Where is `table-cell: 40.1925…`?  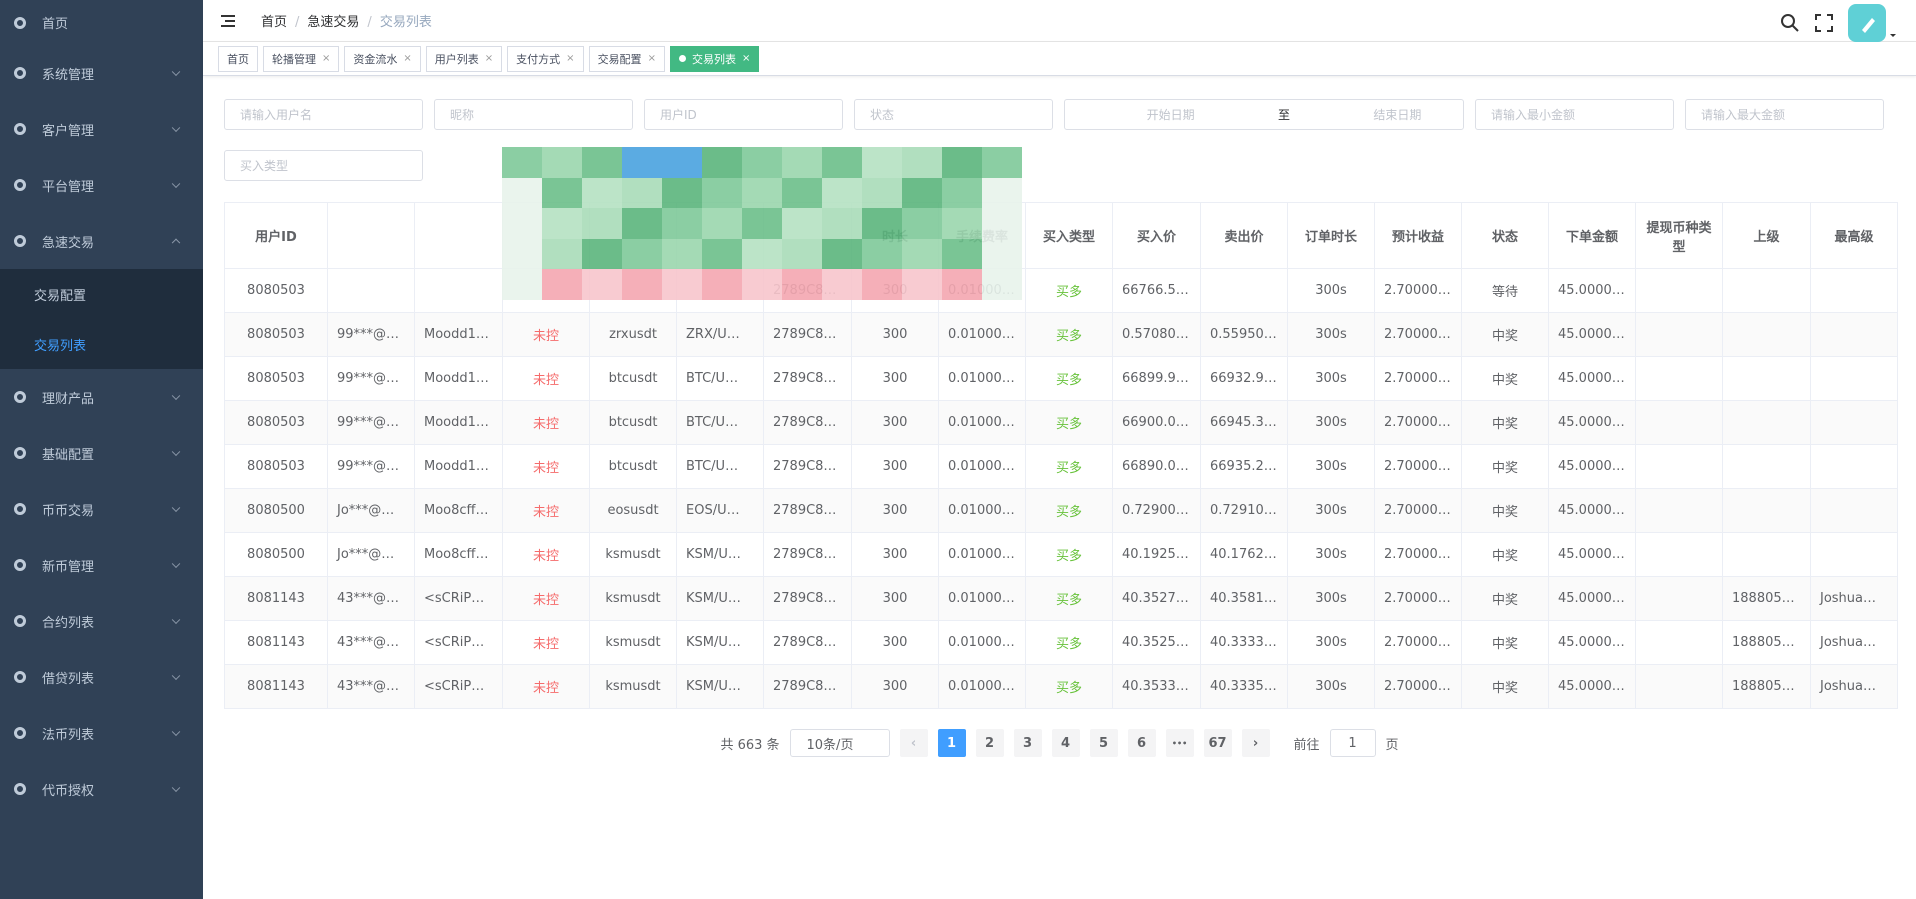
table-cell: 40.1925… is located at coordinates (1156, 554).